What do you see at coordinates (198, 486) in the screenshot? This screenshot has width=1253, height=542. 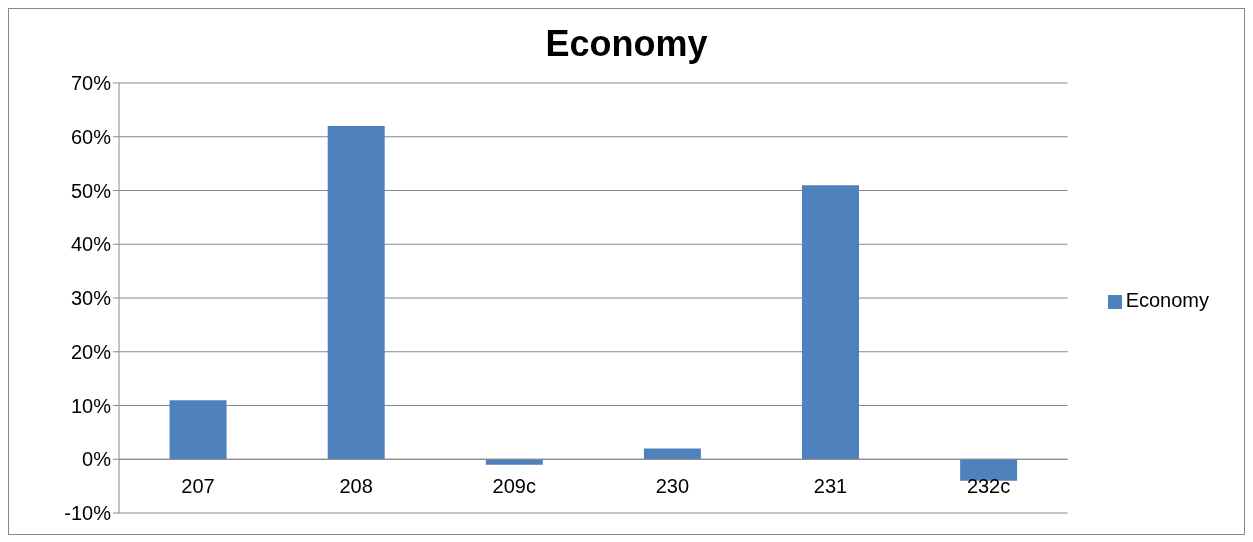 I see `x-tick-label: 207` at bounding box center [198, 486].